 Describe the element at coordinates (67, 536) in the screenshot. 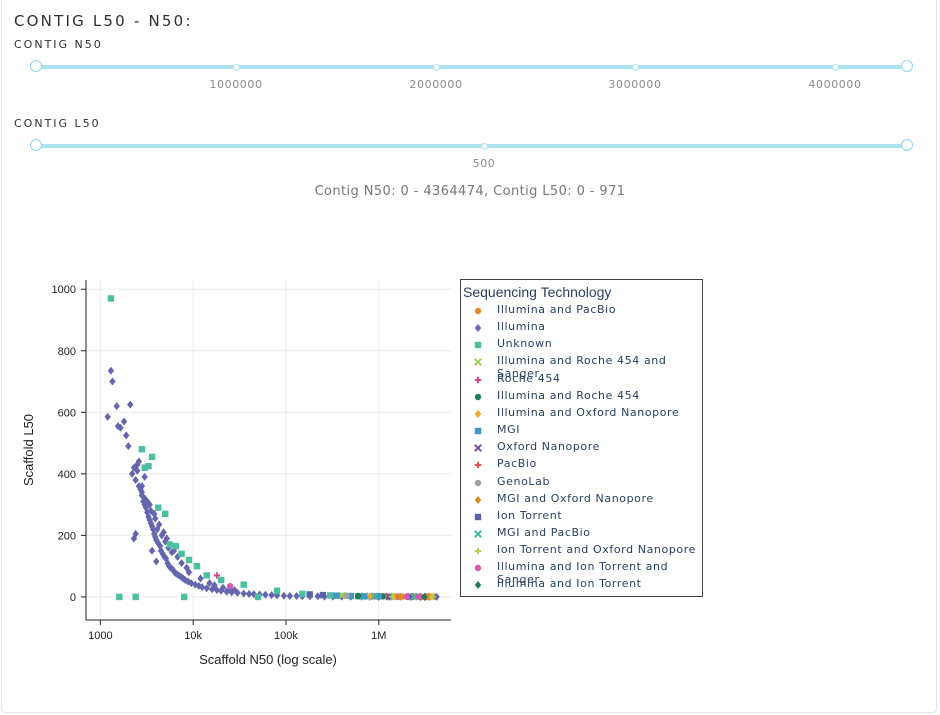

I see `y-tick-label: 200` at that location.